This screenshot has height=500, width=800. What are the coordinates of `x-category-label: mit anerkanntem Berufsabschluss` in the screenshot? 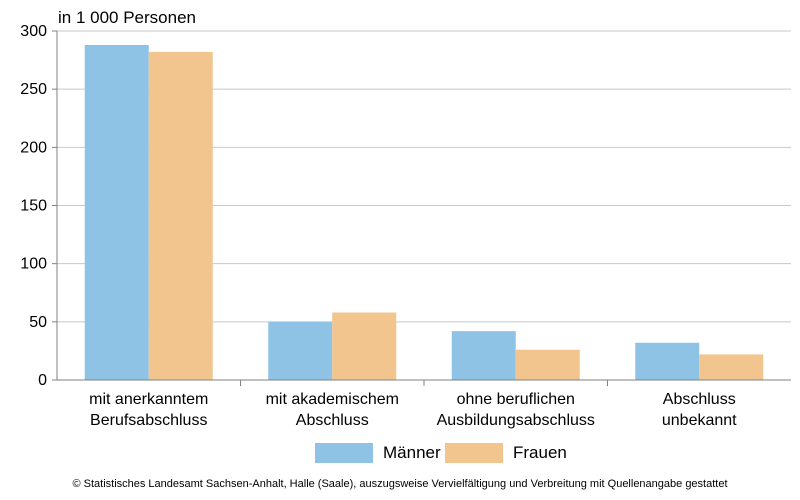 It's located at (148, 410).